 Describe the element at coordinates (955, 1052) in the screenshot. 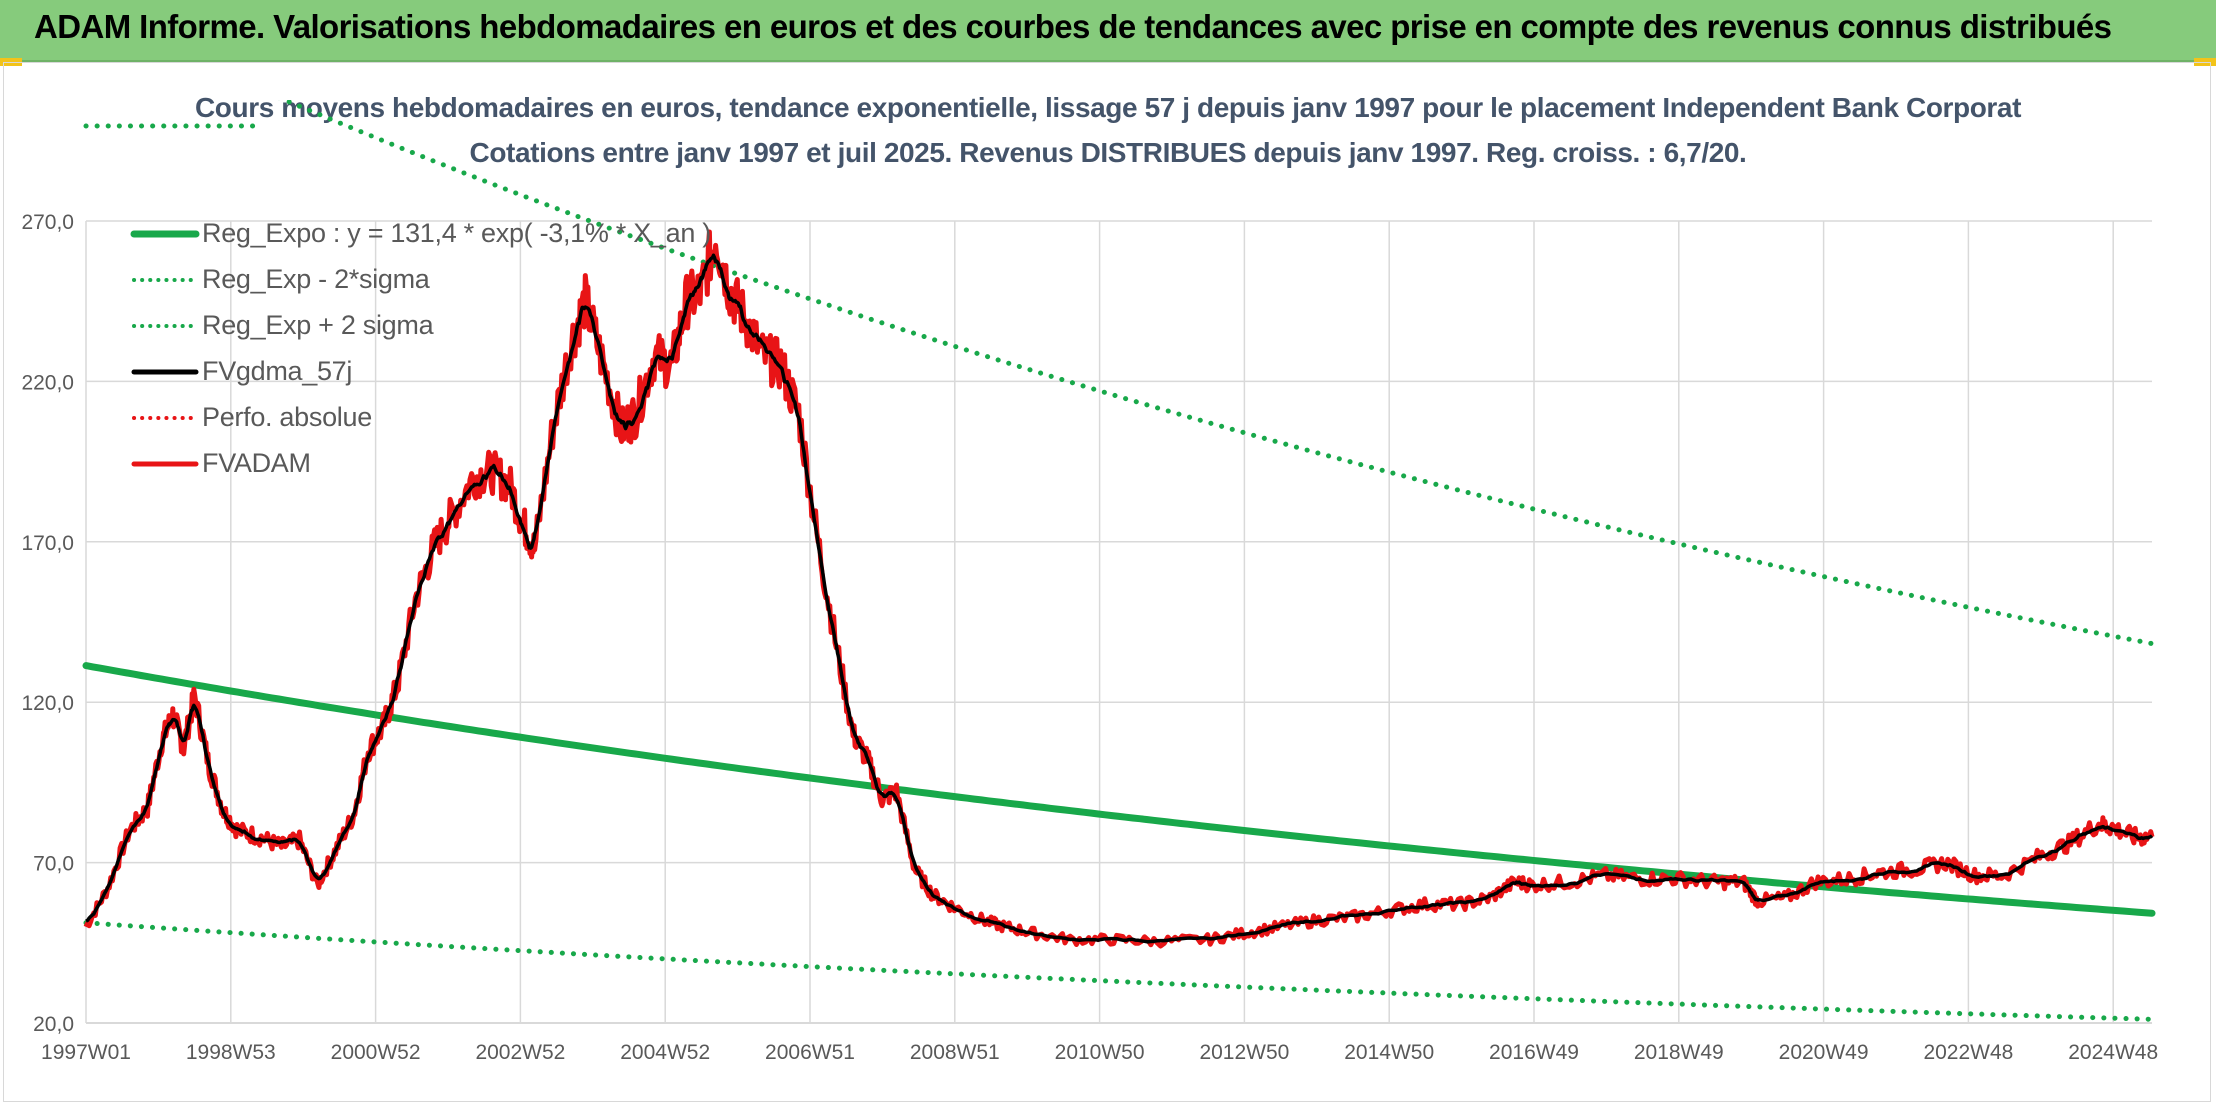

I see `x-tick-label: 2008W51` at that location.